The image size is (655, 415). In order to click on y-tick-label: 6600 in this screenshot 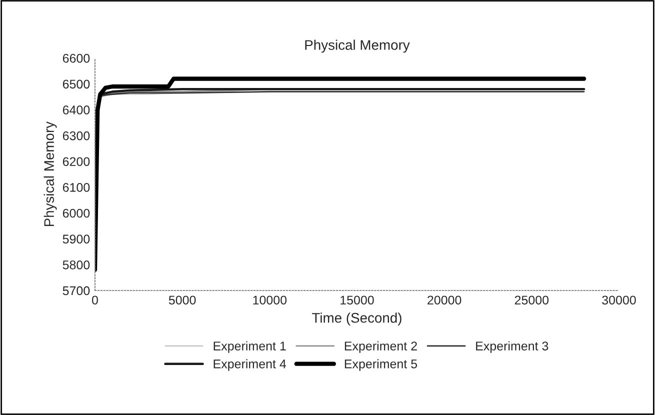, I will do `click(76, 58)`.